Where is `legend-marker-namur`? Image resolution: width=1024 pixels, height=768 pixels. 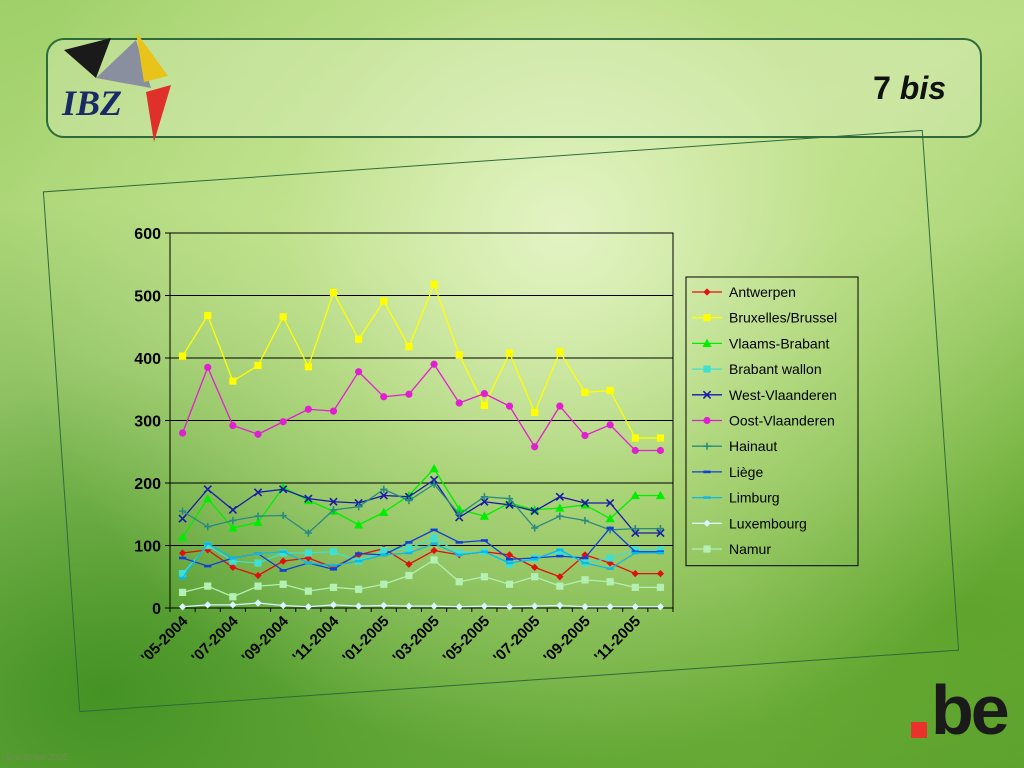
legend-marker-namur is located at coordinates (707, 549).